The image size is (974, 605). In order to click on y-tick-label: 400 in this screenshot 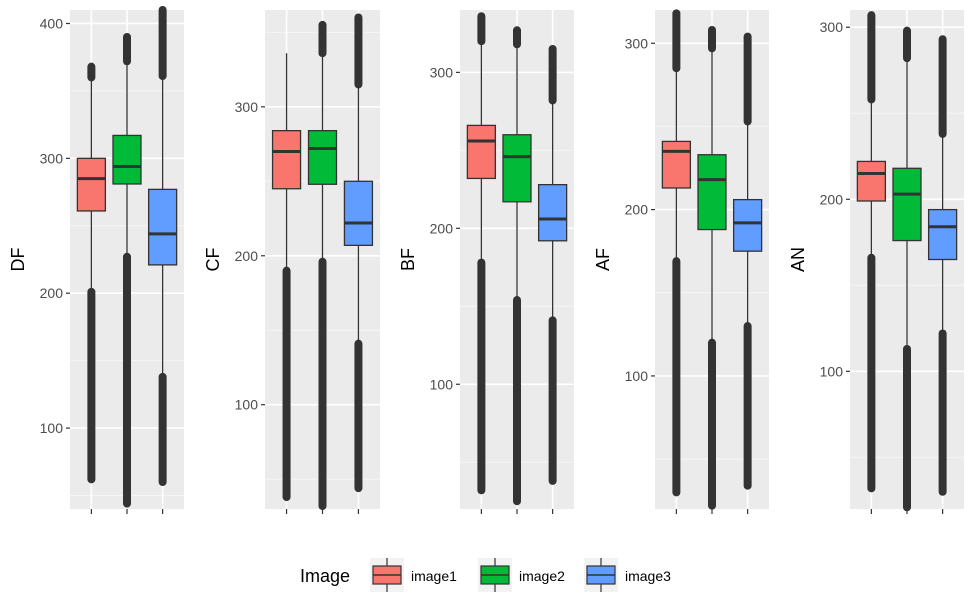, I will do `click(52, 23)`.